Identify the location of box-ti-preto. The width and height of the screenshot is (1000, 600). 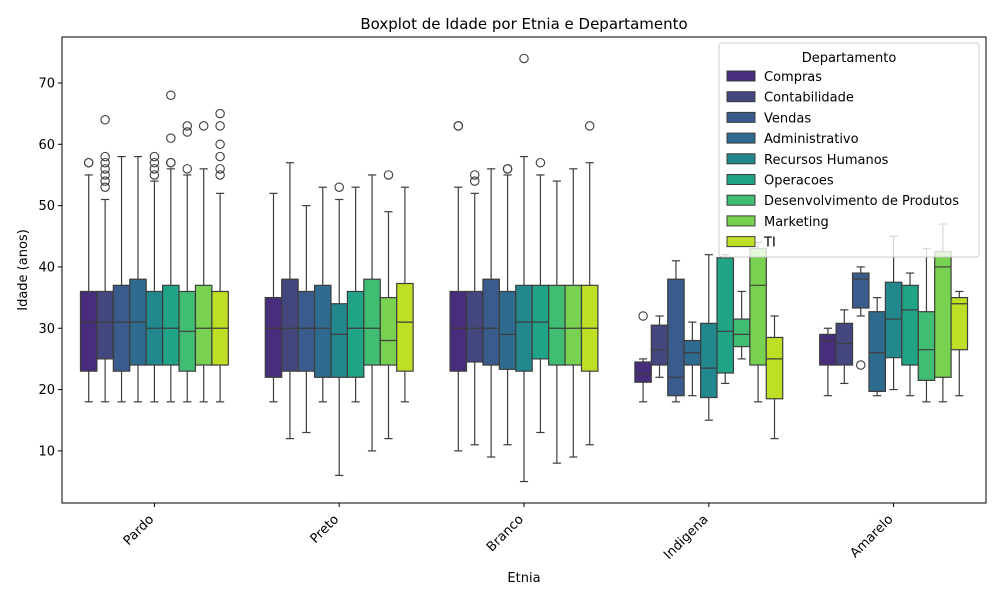
(405, 294).